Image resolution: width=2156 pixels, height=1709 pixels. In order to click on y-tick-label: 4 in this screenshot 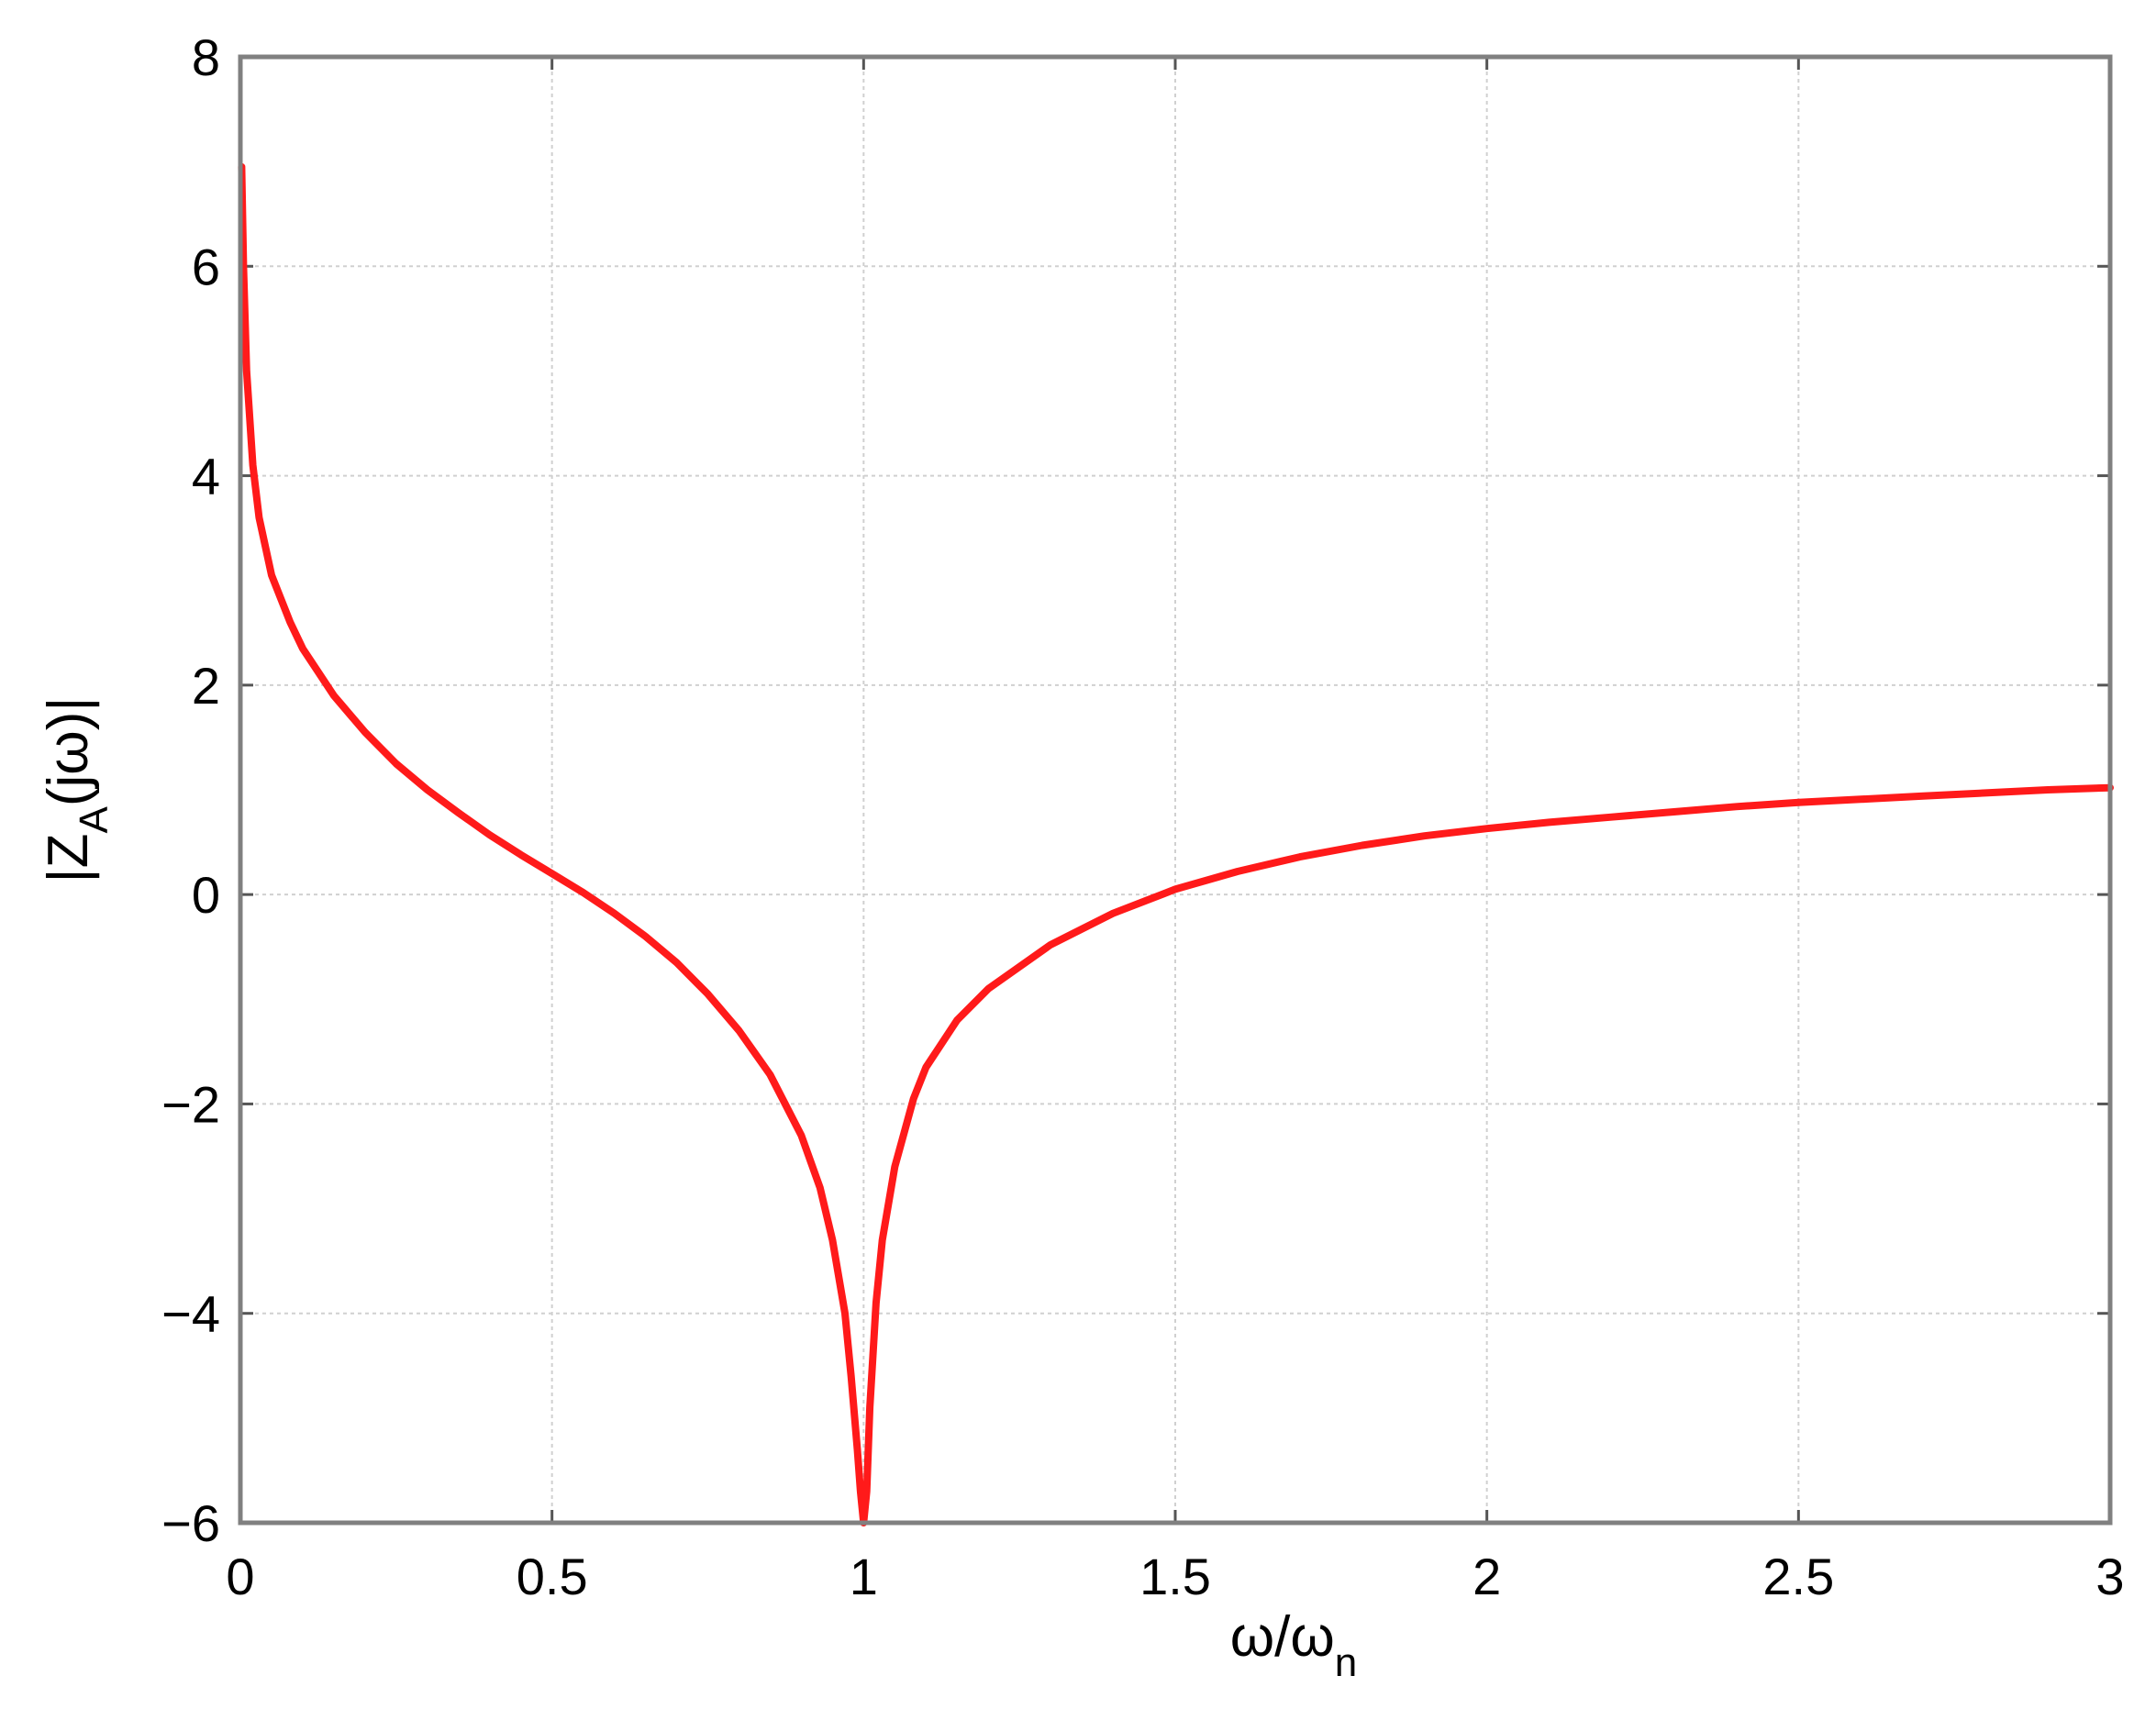, I will do `click(206, 477)`.